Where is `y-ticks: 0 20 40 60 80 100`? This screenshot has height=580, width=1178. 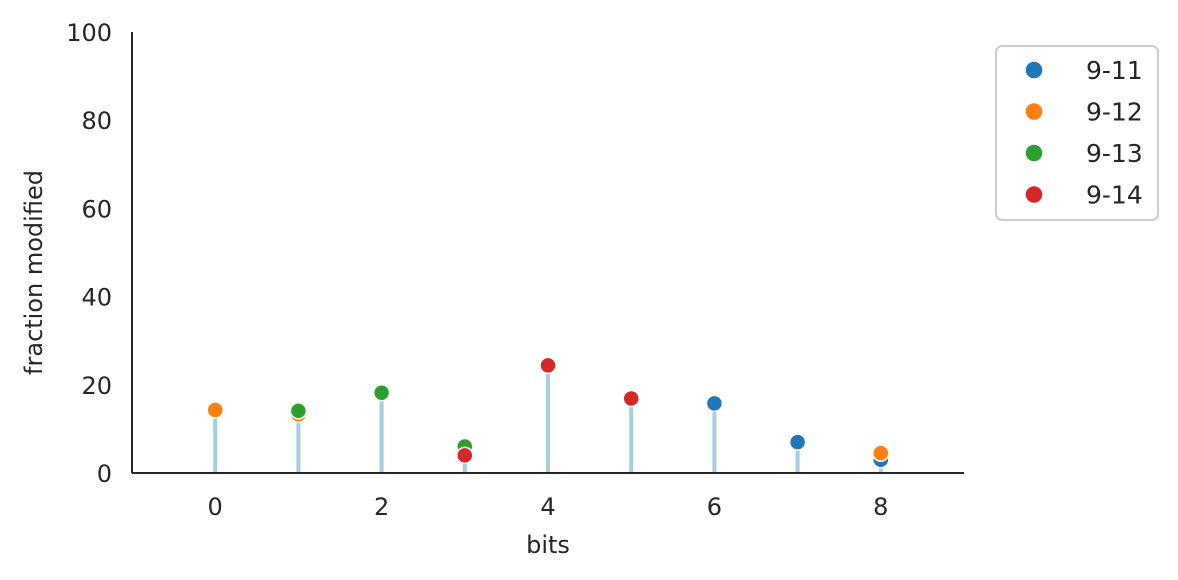 y-ticks: 0 20 40 60 80 100 is located at coordinates (89, 253).